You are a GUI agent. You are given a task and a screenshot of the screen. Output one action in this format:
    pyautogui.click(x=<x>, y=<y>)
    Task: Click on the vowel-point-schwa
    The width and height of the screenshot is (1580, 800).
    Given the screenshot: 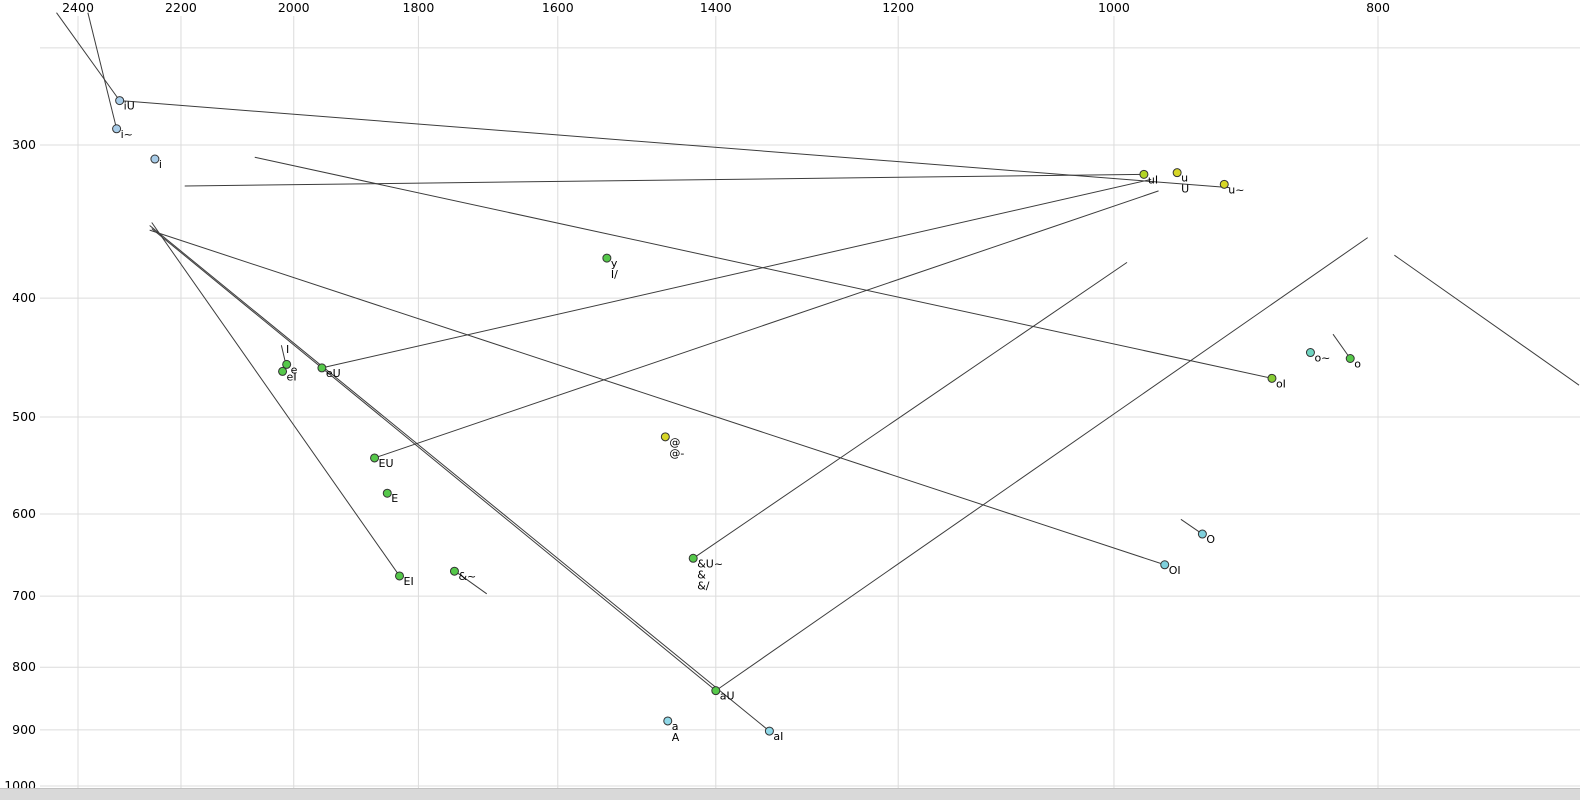 What is the action you would take?
    pyautogui.click(x=665, y=437)
    